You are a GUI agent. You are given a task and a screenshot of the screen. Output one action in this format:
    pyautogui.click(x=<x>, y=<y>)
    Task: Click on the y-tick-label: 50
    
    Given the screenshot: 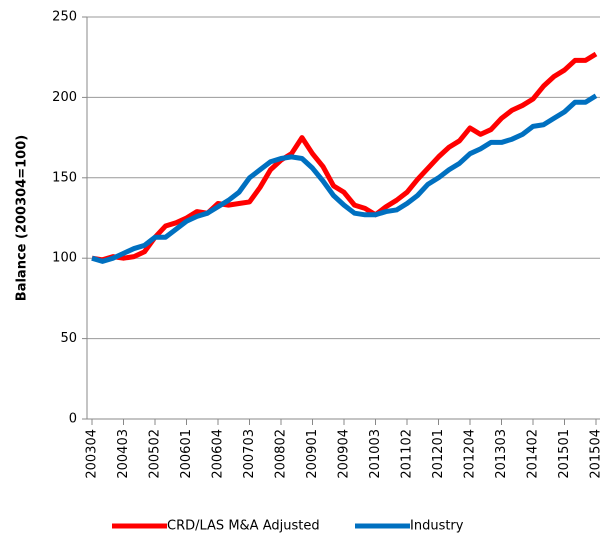 What is the action you would take?
    pyautogui.click(x=68, y=338)
    